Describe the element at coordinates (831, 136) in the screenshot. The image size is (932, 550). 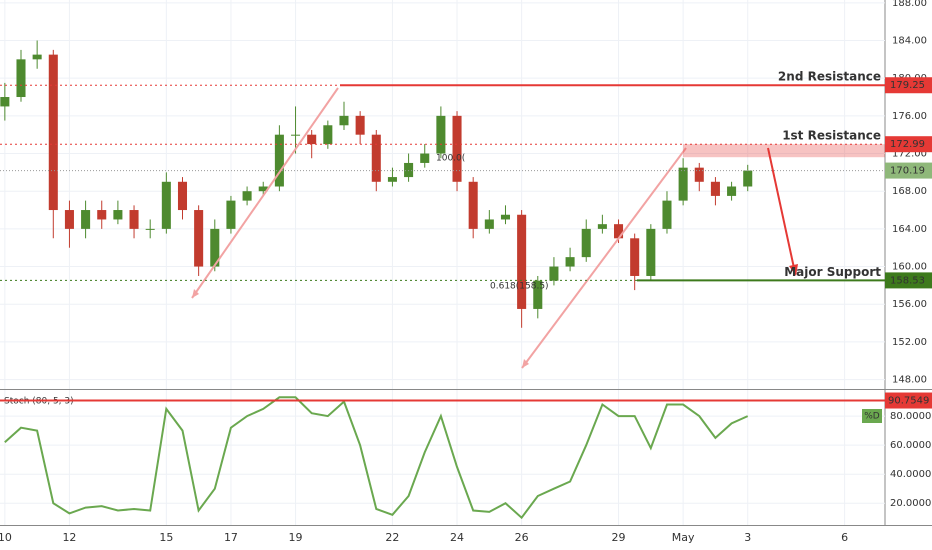
I see `level-name: 1st Resistance` at that location.